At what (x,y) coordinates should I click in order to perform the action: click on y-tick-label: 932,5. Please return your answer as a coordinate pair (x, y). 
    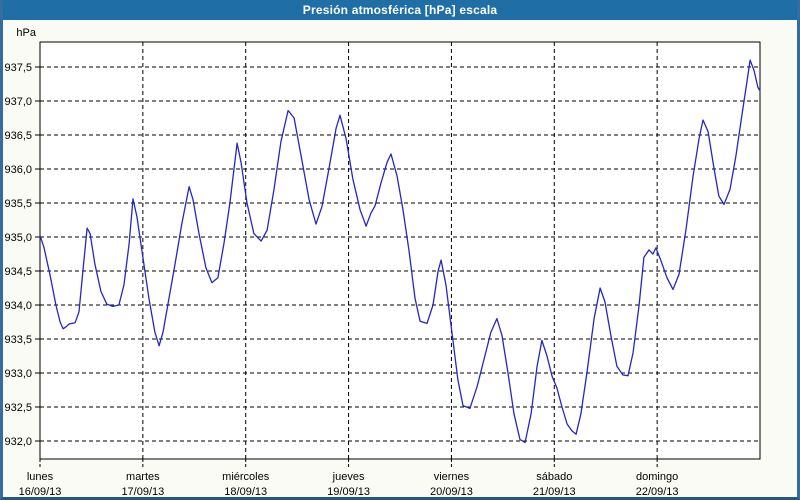
    Looking at the image, I should click on (18, 408).